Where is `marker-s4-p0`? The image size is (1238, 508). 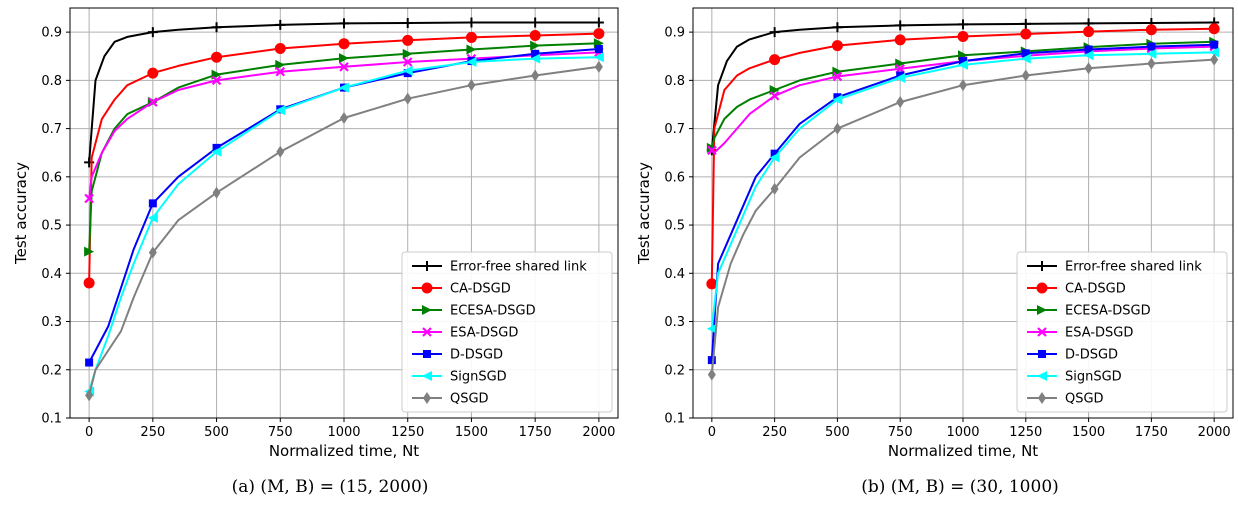
marker-s4-p0 is located at coordinates (711, 360).